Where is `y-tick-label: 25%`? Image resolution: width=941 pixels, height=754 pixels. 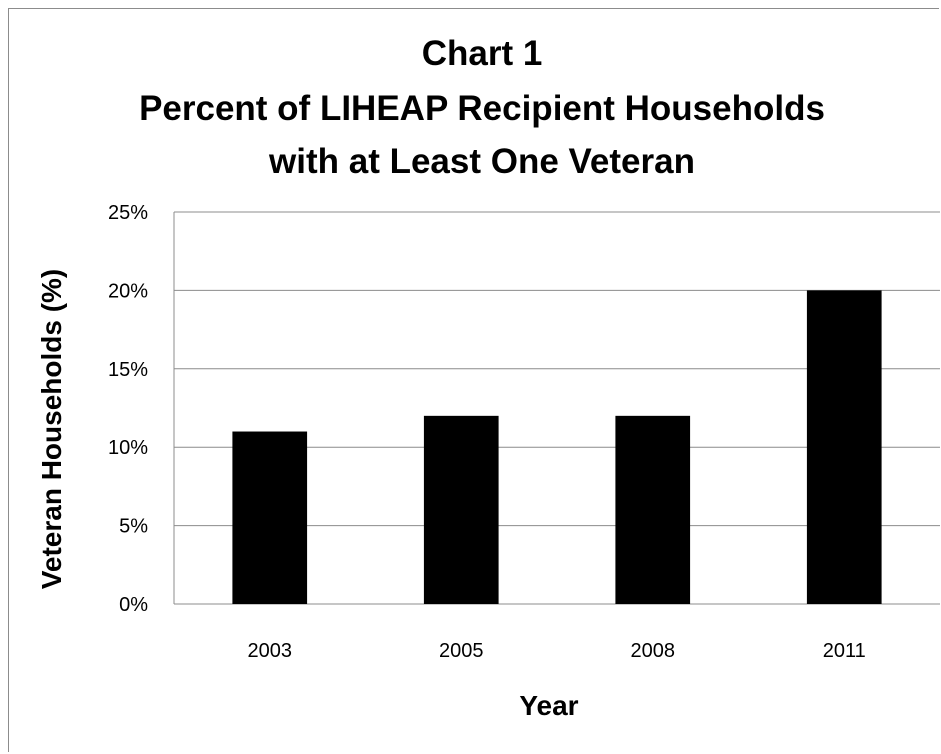
y-tick-label: 25% is located at coordinates (128, 213).